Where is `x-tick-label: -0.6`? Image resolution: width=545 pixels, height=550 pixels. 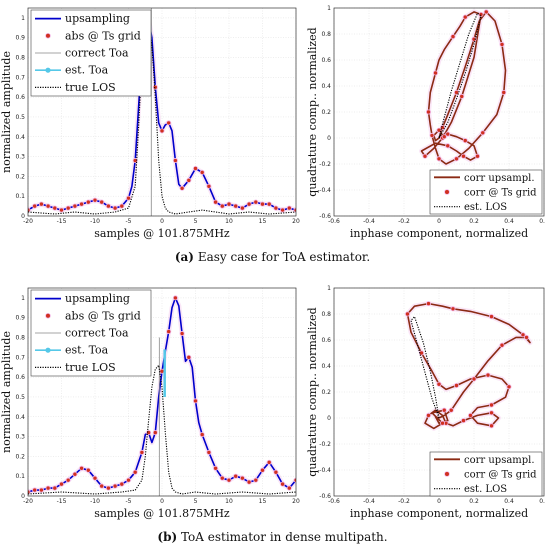
x-tick-label: -0.6 is located at coordinates (334, 221).